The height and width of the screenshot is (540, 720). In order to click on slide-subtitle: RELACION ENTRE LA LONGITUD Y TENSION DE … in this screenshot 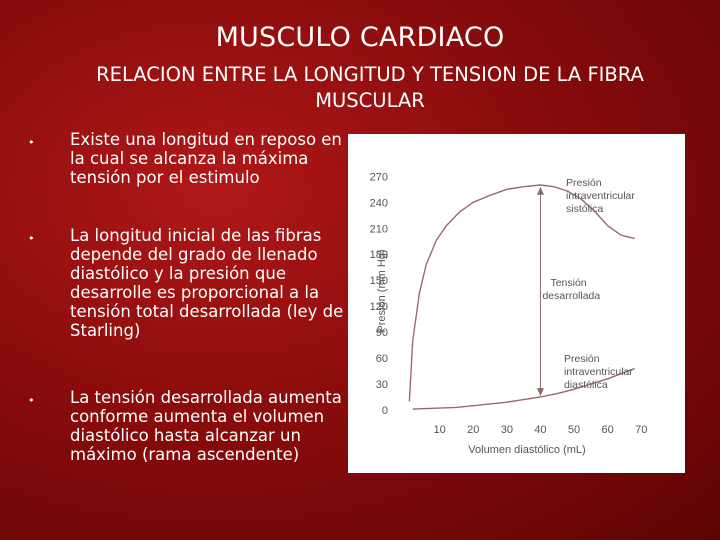, I will do `click(370, 87)`.